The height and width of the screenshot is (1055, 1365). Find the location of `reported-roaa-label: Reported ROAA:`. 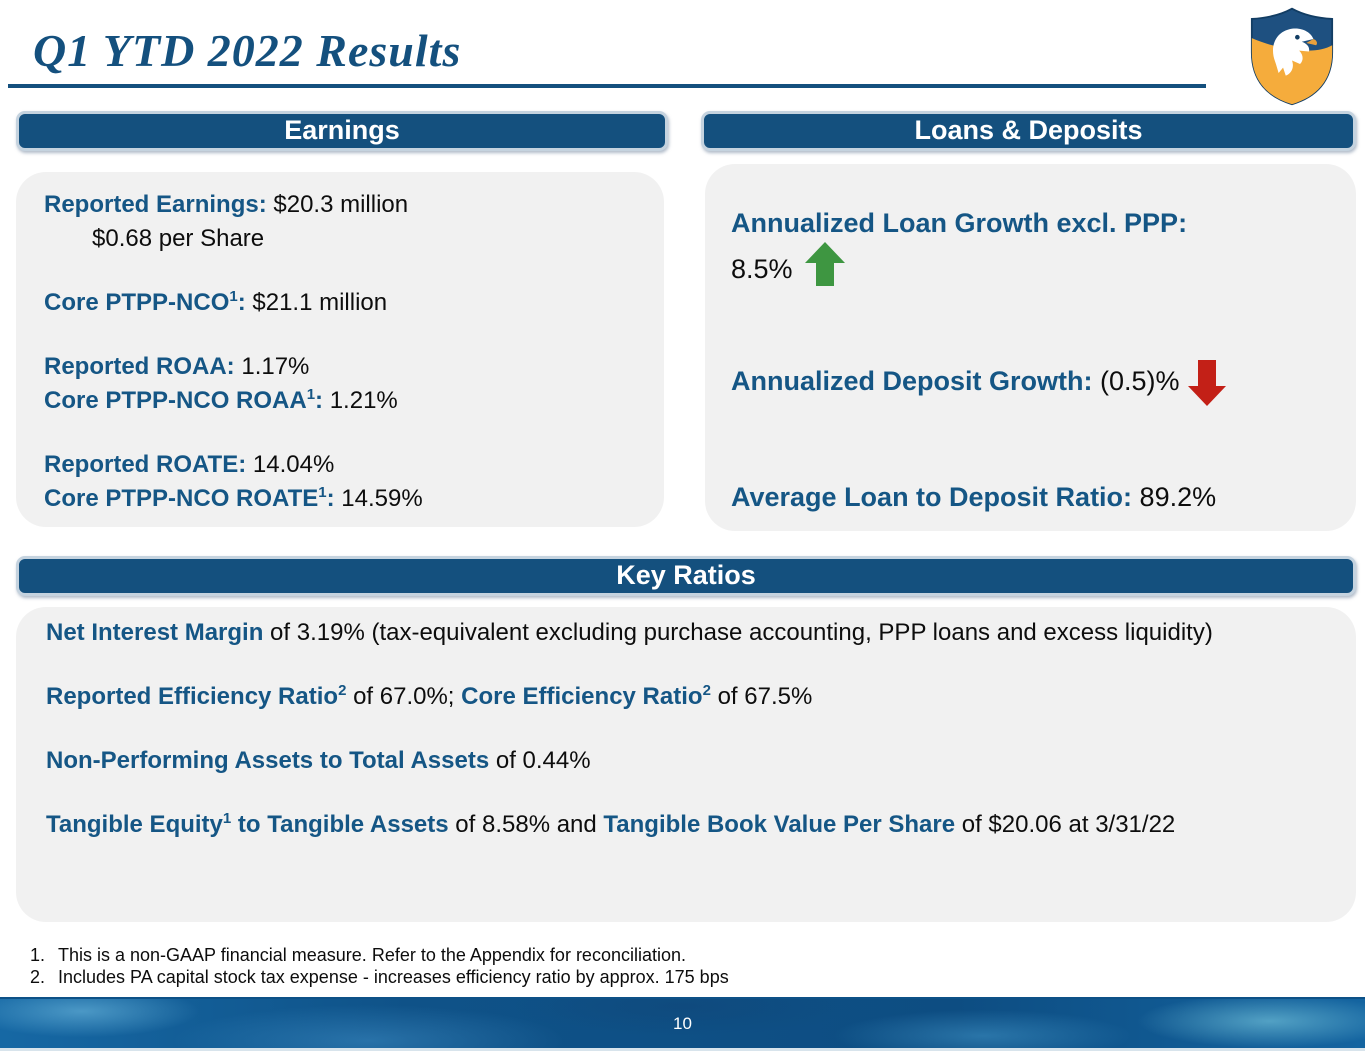

reported-roaa-label: Reported ROAA: is located at coordinates (139, 366).